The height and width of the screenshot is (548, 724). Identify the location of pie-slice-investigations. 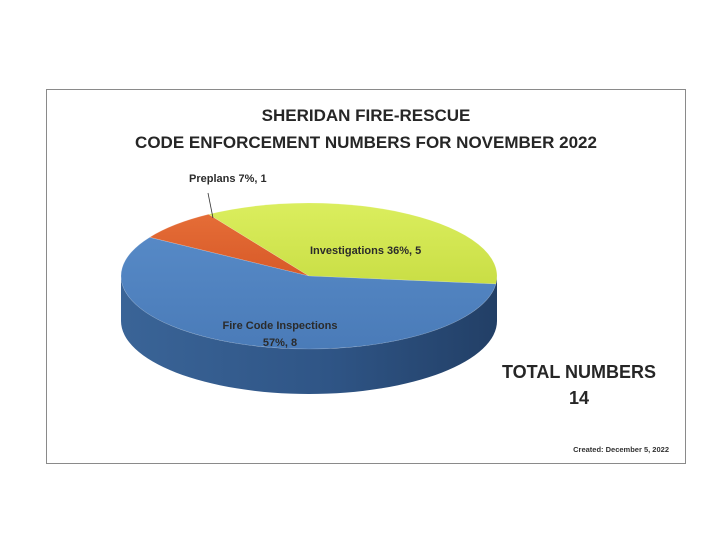
(352, 243).